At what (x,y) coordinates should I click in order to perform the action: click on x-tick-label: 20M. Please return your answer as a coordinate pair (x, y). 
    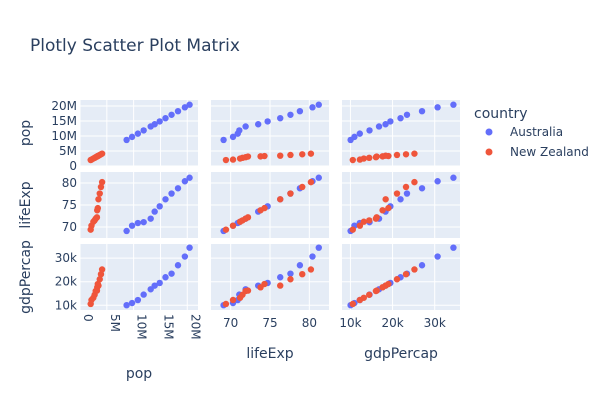
    Looking at the image, I should click on (195, 327).